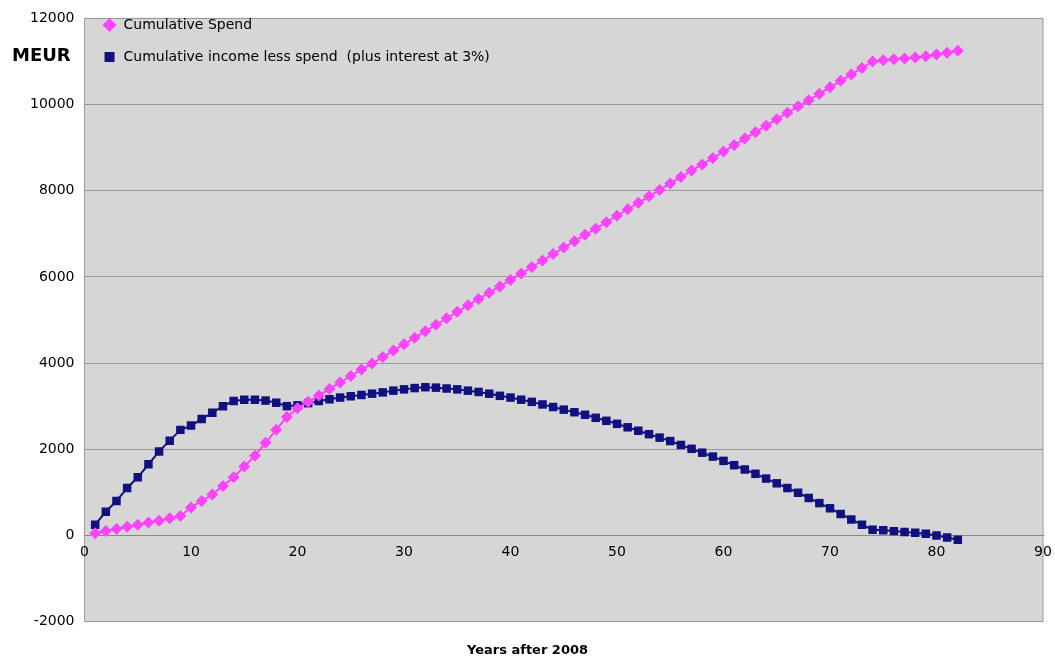 This screenshot has width=1055, height=661. What do you see at coordinates (723, 551) in the screenshot?
I see `x-tick-label: 60` at bounding box center [723, 551].